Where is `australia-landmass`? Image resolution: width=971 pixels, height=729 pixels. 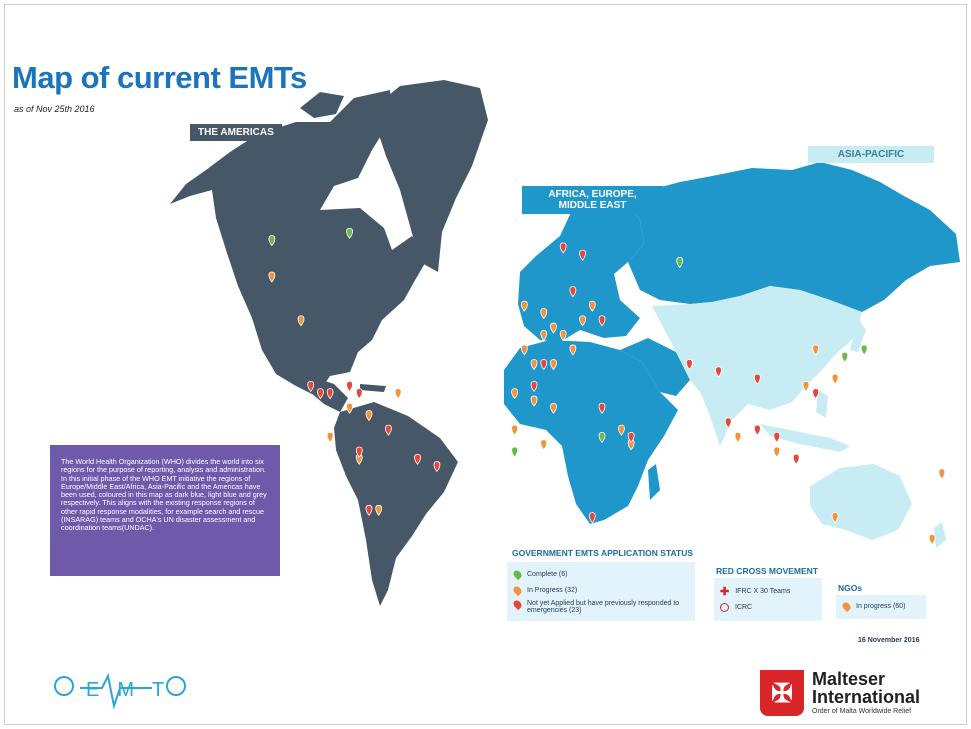 australia-landmass is located at coordinates (861, 502).